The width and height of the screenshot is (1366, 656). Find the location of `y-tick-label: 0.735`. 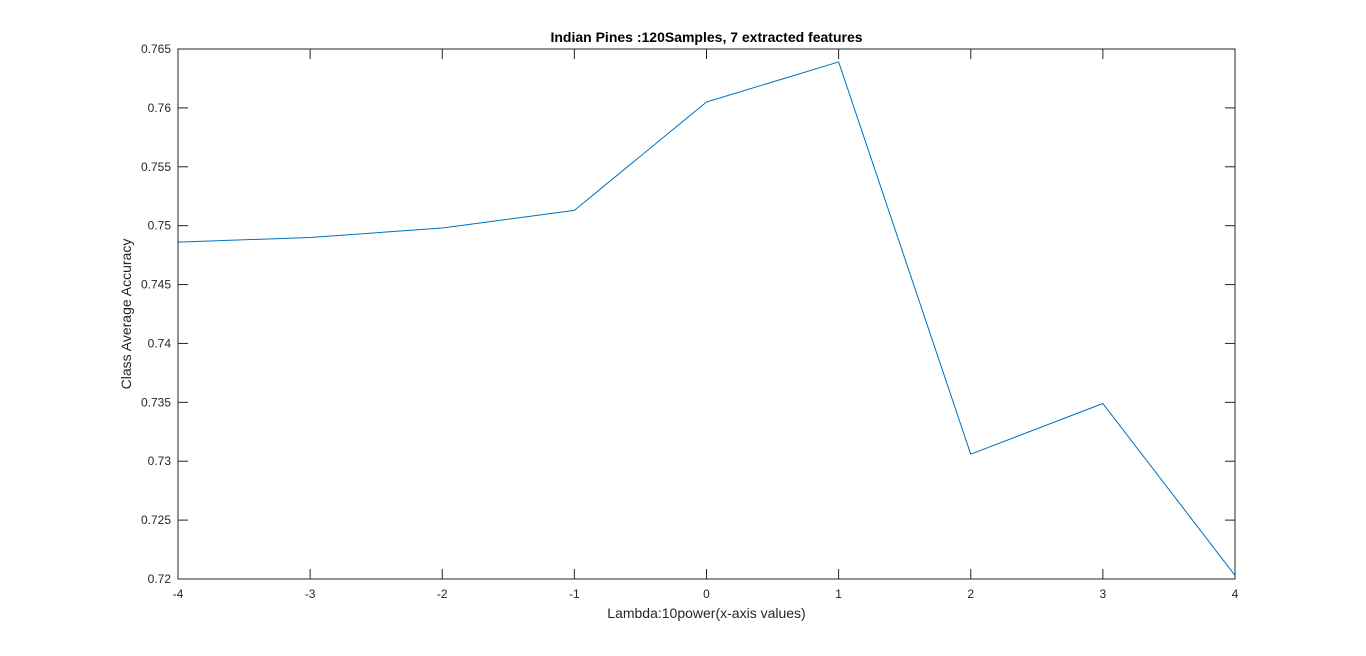

y-tick-label: 0.735 is located at coordinates (156, 402).